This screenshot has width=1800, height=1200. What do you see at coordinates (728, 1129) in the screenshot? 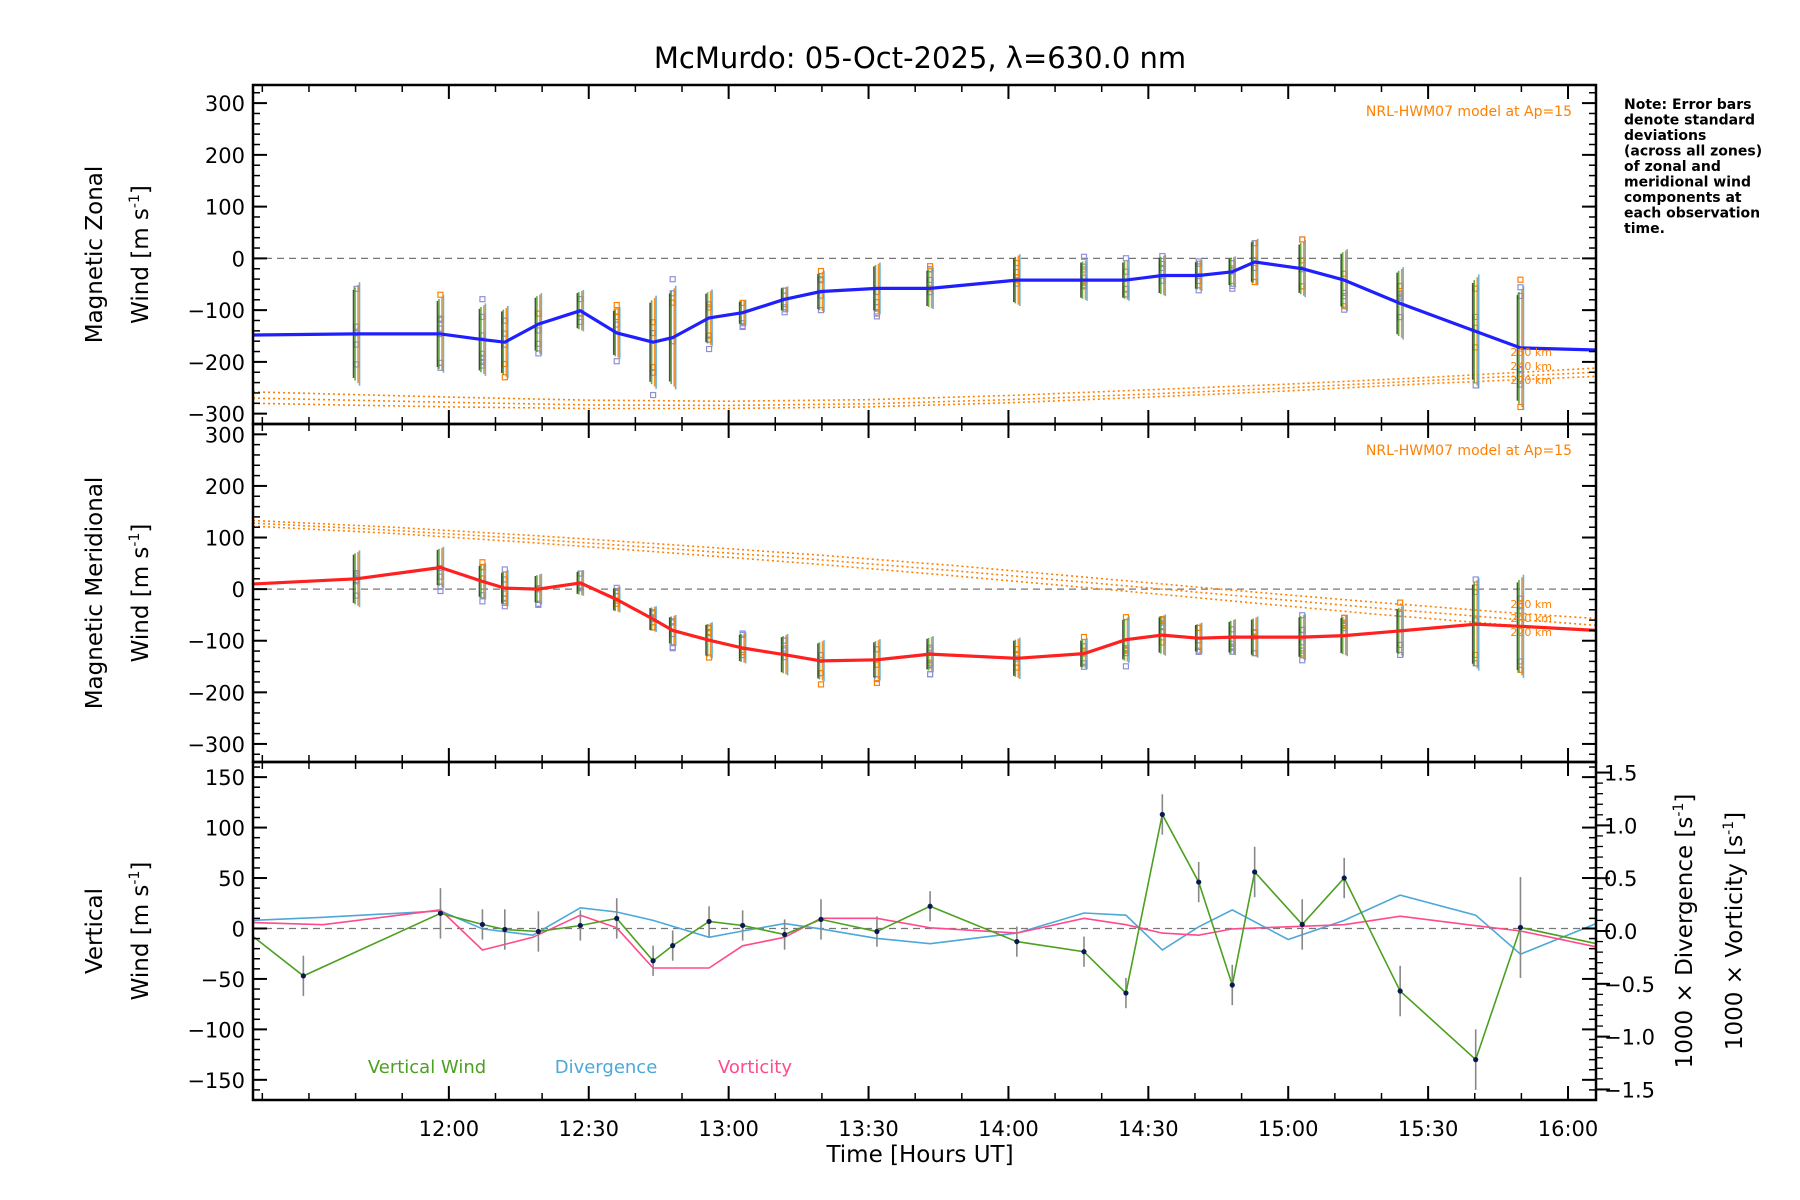
I see `x-tick-label: 13:00` at bounding box center [728, 1129].